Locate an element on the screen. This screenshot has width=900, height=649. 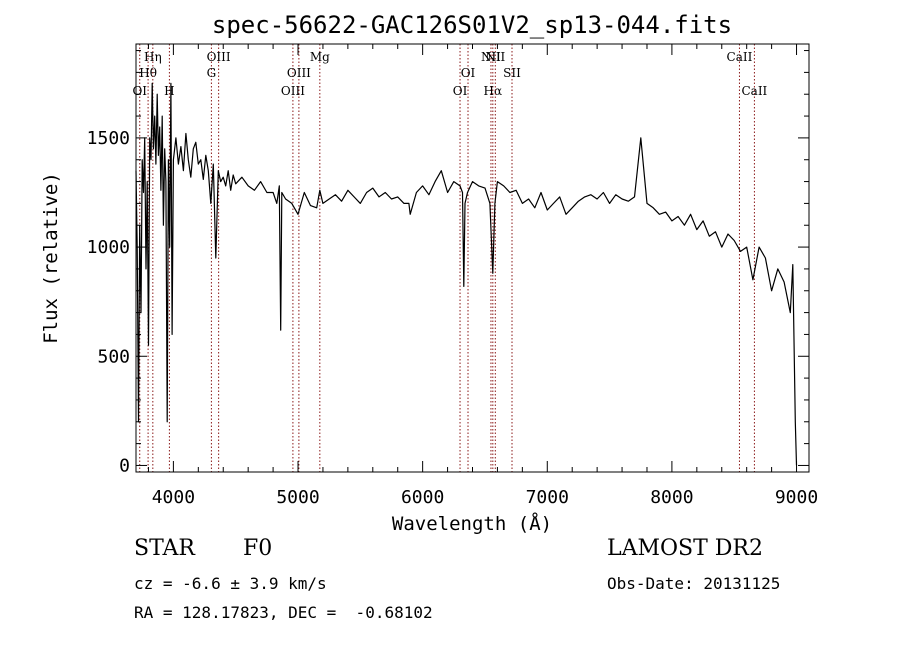
observation-date: Obs-Date: 20131125 is located at coordinates (694, 583).